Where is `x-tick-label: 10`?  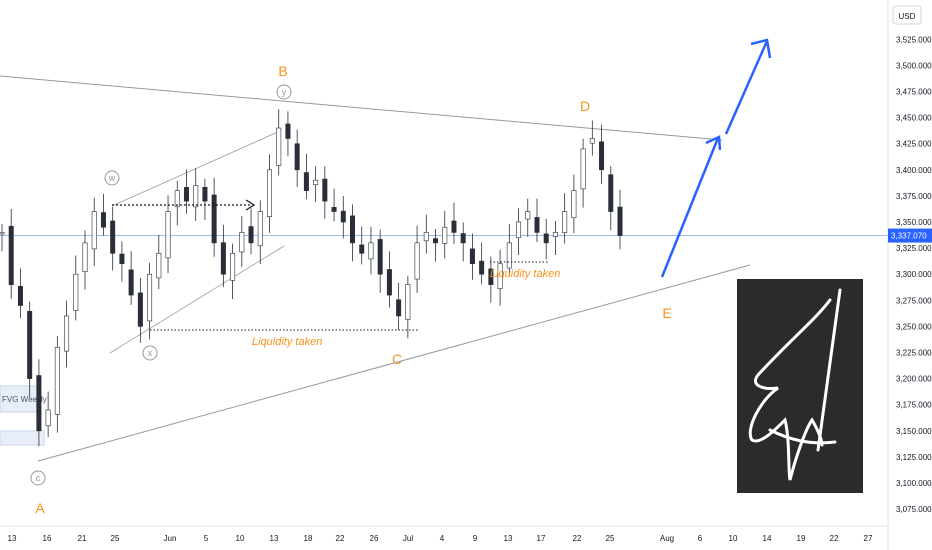 x-tick-label: 10 is located at coordinates (240, 538).